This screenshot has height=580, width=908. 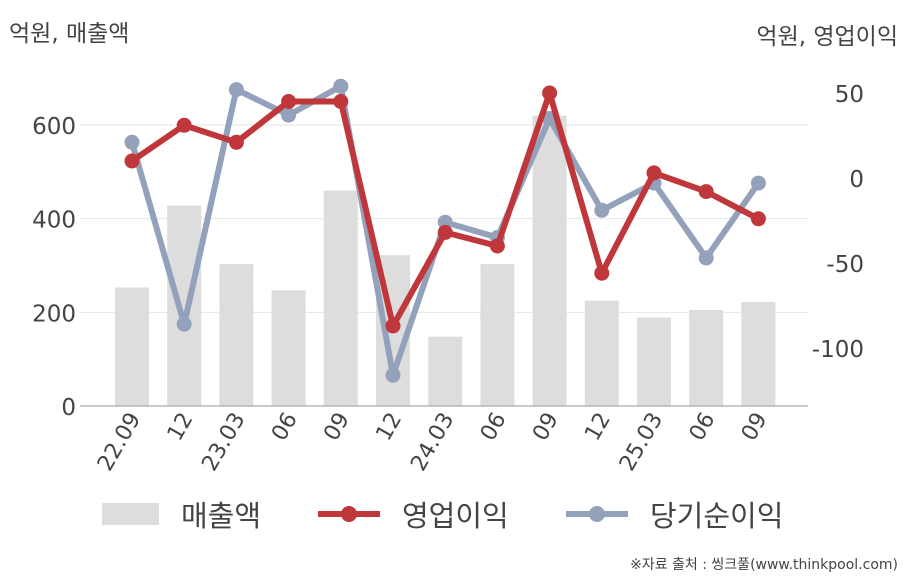 I want to click on x-tick-label: 22.09, so click(x=119, y=442).